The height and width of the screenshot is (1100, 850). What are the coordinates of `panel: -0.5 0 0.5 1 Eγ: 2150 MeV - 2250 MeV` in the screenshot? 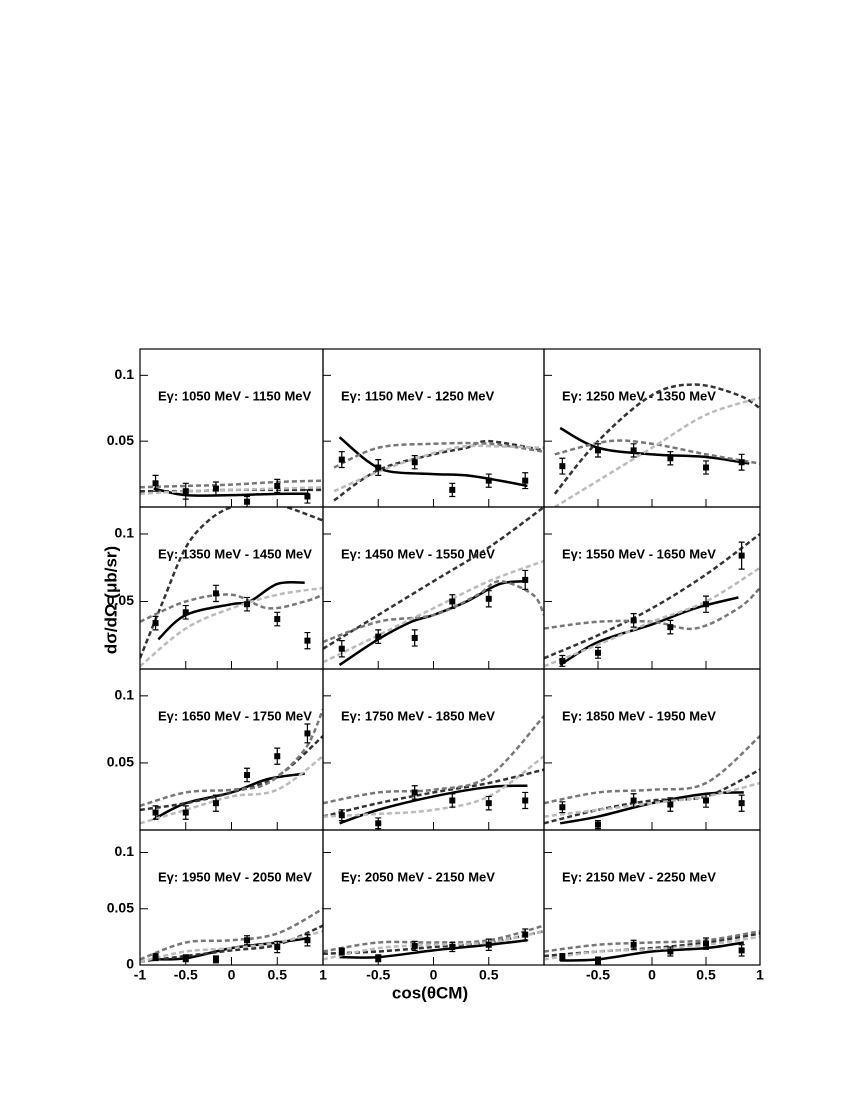 It's located at (653, 906).